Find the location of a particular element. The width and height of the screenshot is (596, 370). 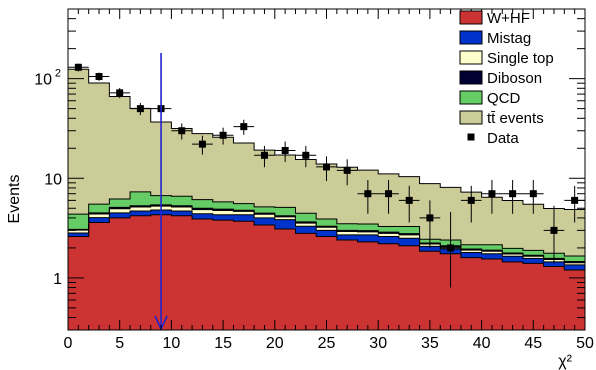

x-tick-label: 10 is located at coordinates (172, 343).